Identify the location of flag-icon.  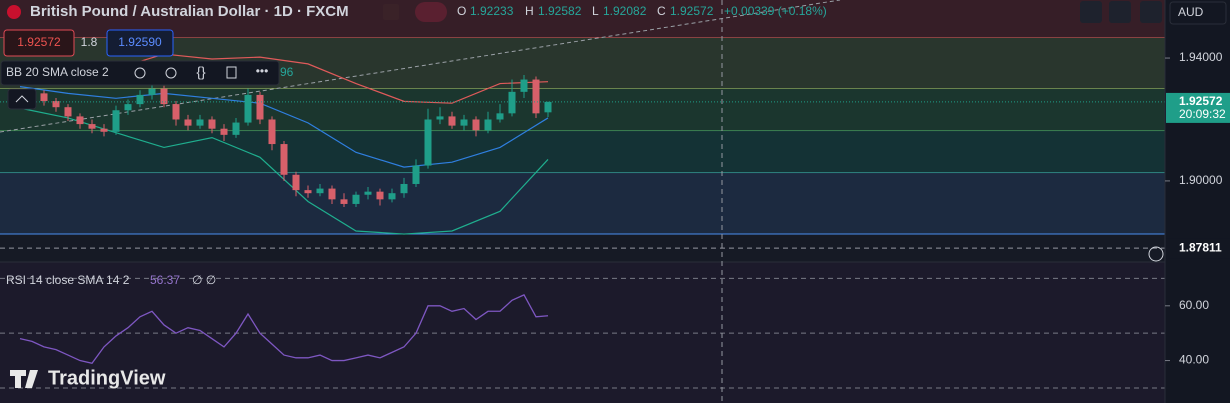
(14, 12).